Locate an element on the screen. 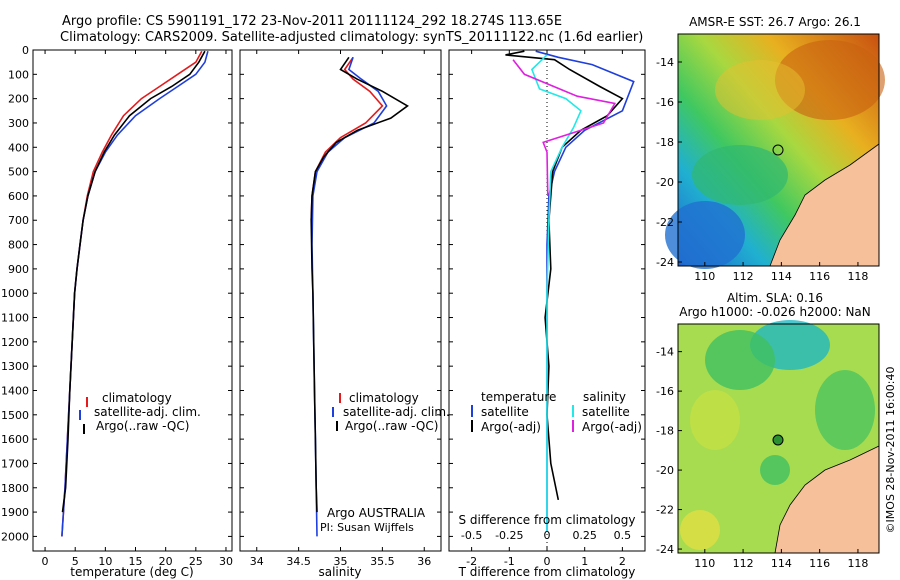 This screenshot has width=900, height=580. y-tick-label: 200 is located at coordinates (18, 99).